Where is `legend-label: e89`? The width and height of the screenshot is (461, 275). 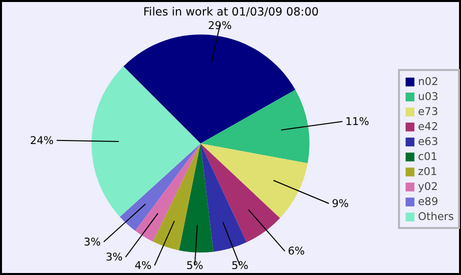 legend-label: e89 is located at coordinates (428, 201).